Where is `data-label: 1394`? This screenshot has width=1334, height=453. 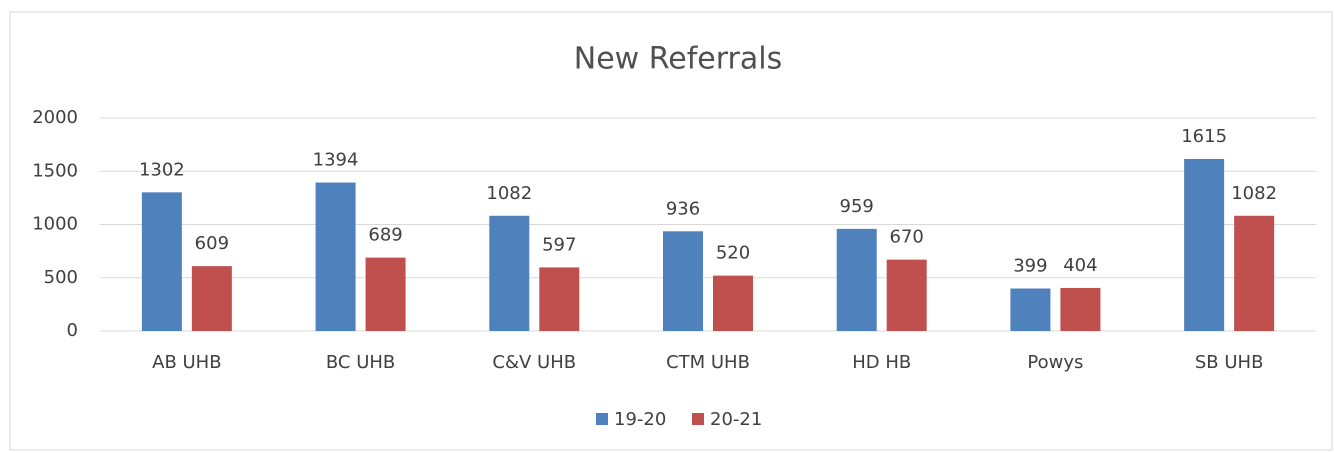
data-label: 1394 is located at coordinates (336, 160).